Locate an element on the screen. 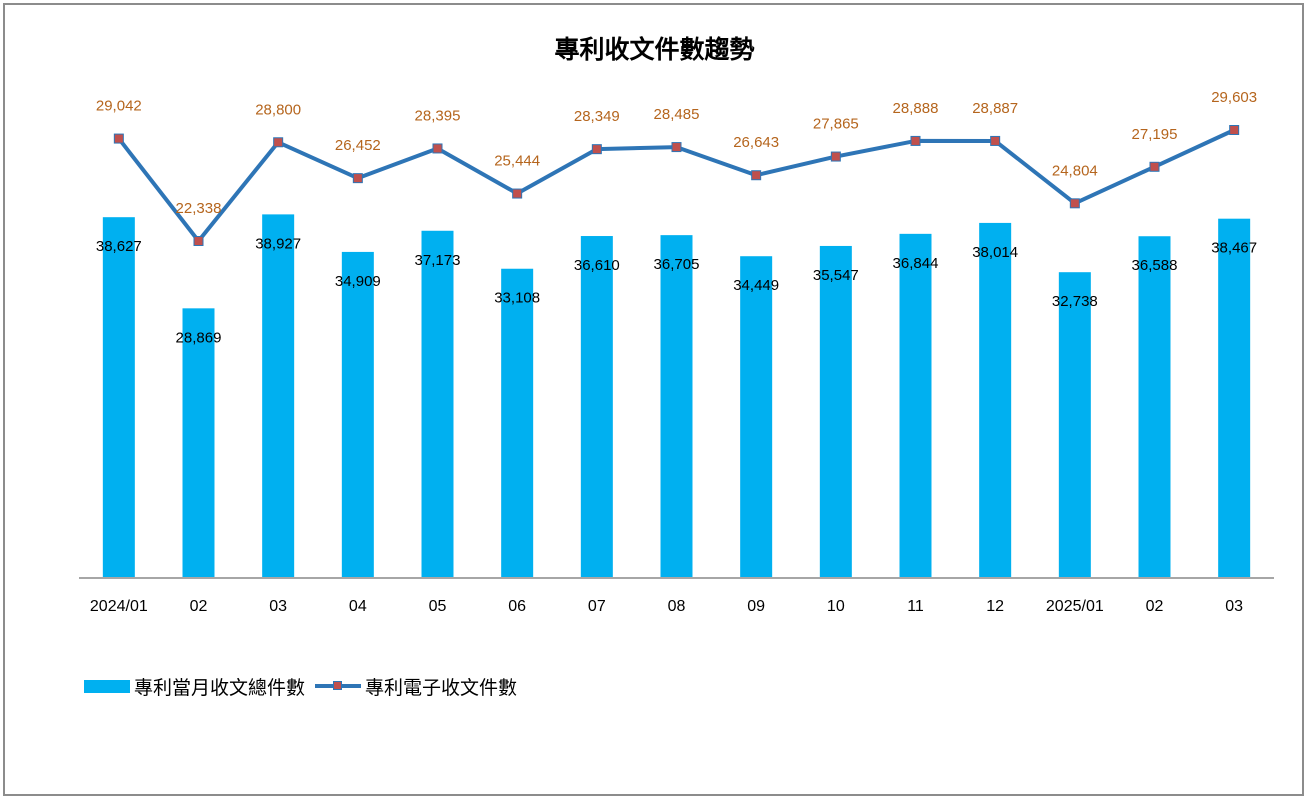 The image size is (1309, 801). line-data-label: 27,195 is located at coordinates (1155, 134).